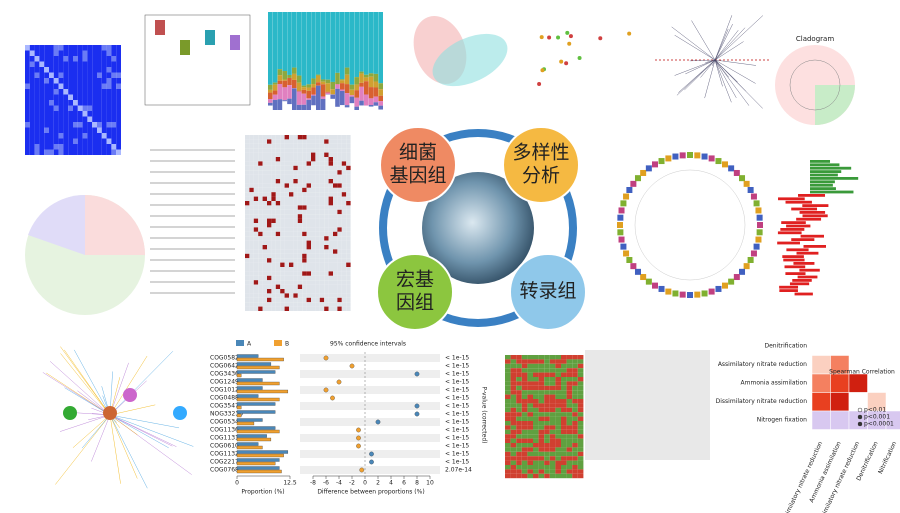  What do you see at coordinates (123, 446) in the screenshot?
I see `edge` at bounding box center [123, 446].